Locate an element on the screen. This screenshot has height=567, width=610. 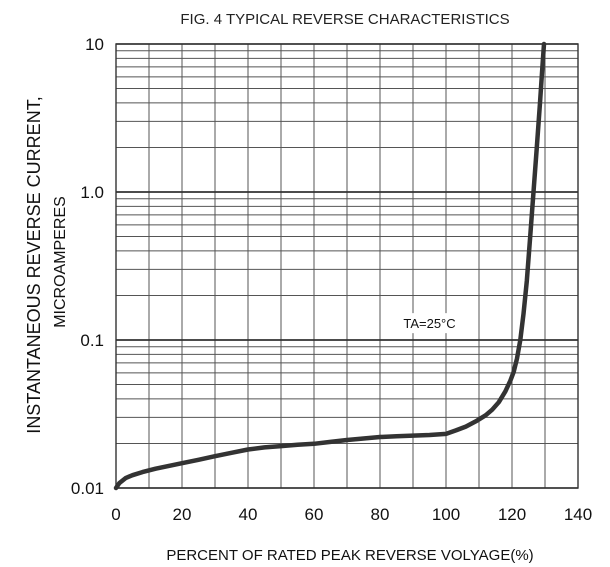
annotation-background is located at coordinates (429, 323).